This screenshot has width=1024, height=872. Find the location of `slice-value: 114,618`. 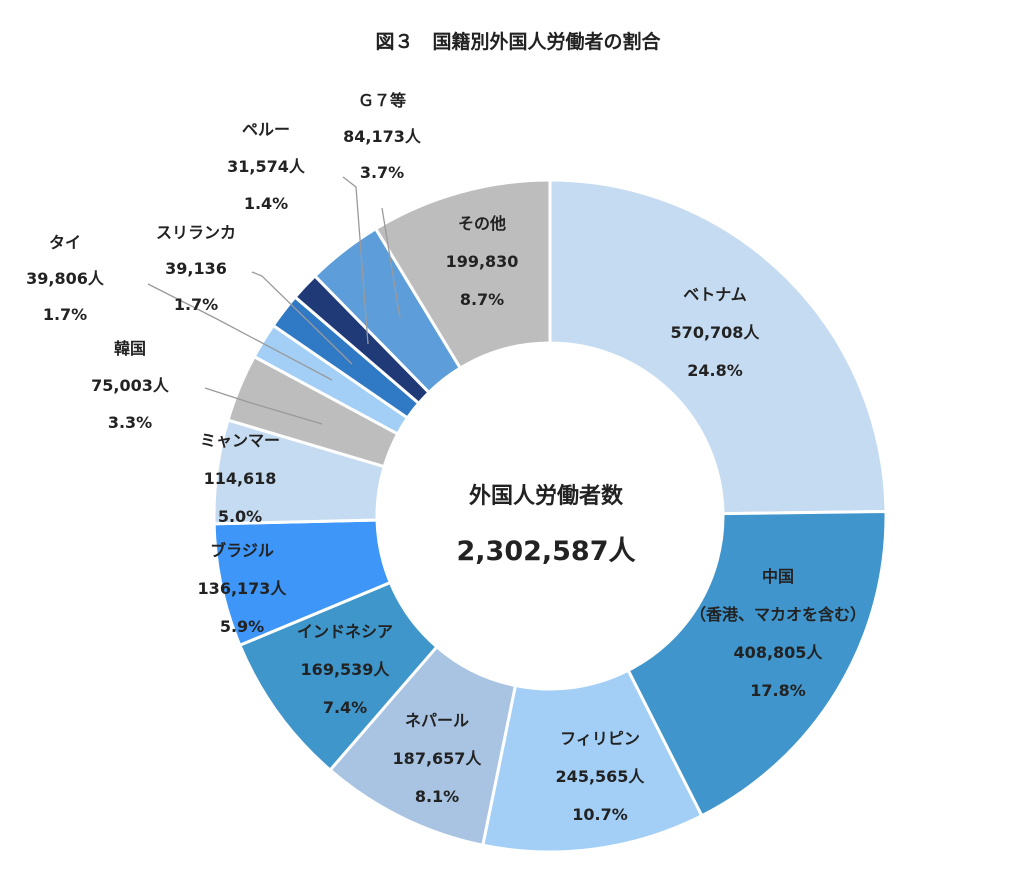

slice-value: 114,618 is located at coordinates (240, 478).